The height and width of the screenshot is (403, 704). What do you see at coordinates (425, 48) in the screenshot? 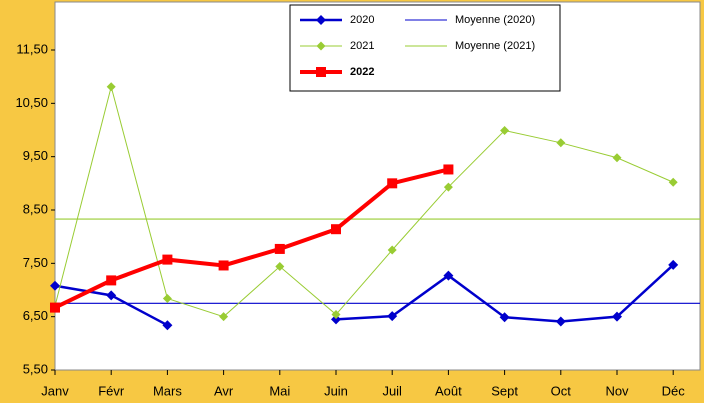
I see `legend: 2020 Moyenne (2020) 2021 Moyenne (2021) 2022` at bounding box center [425, 48].